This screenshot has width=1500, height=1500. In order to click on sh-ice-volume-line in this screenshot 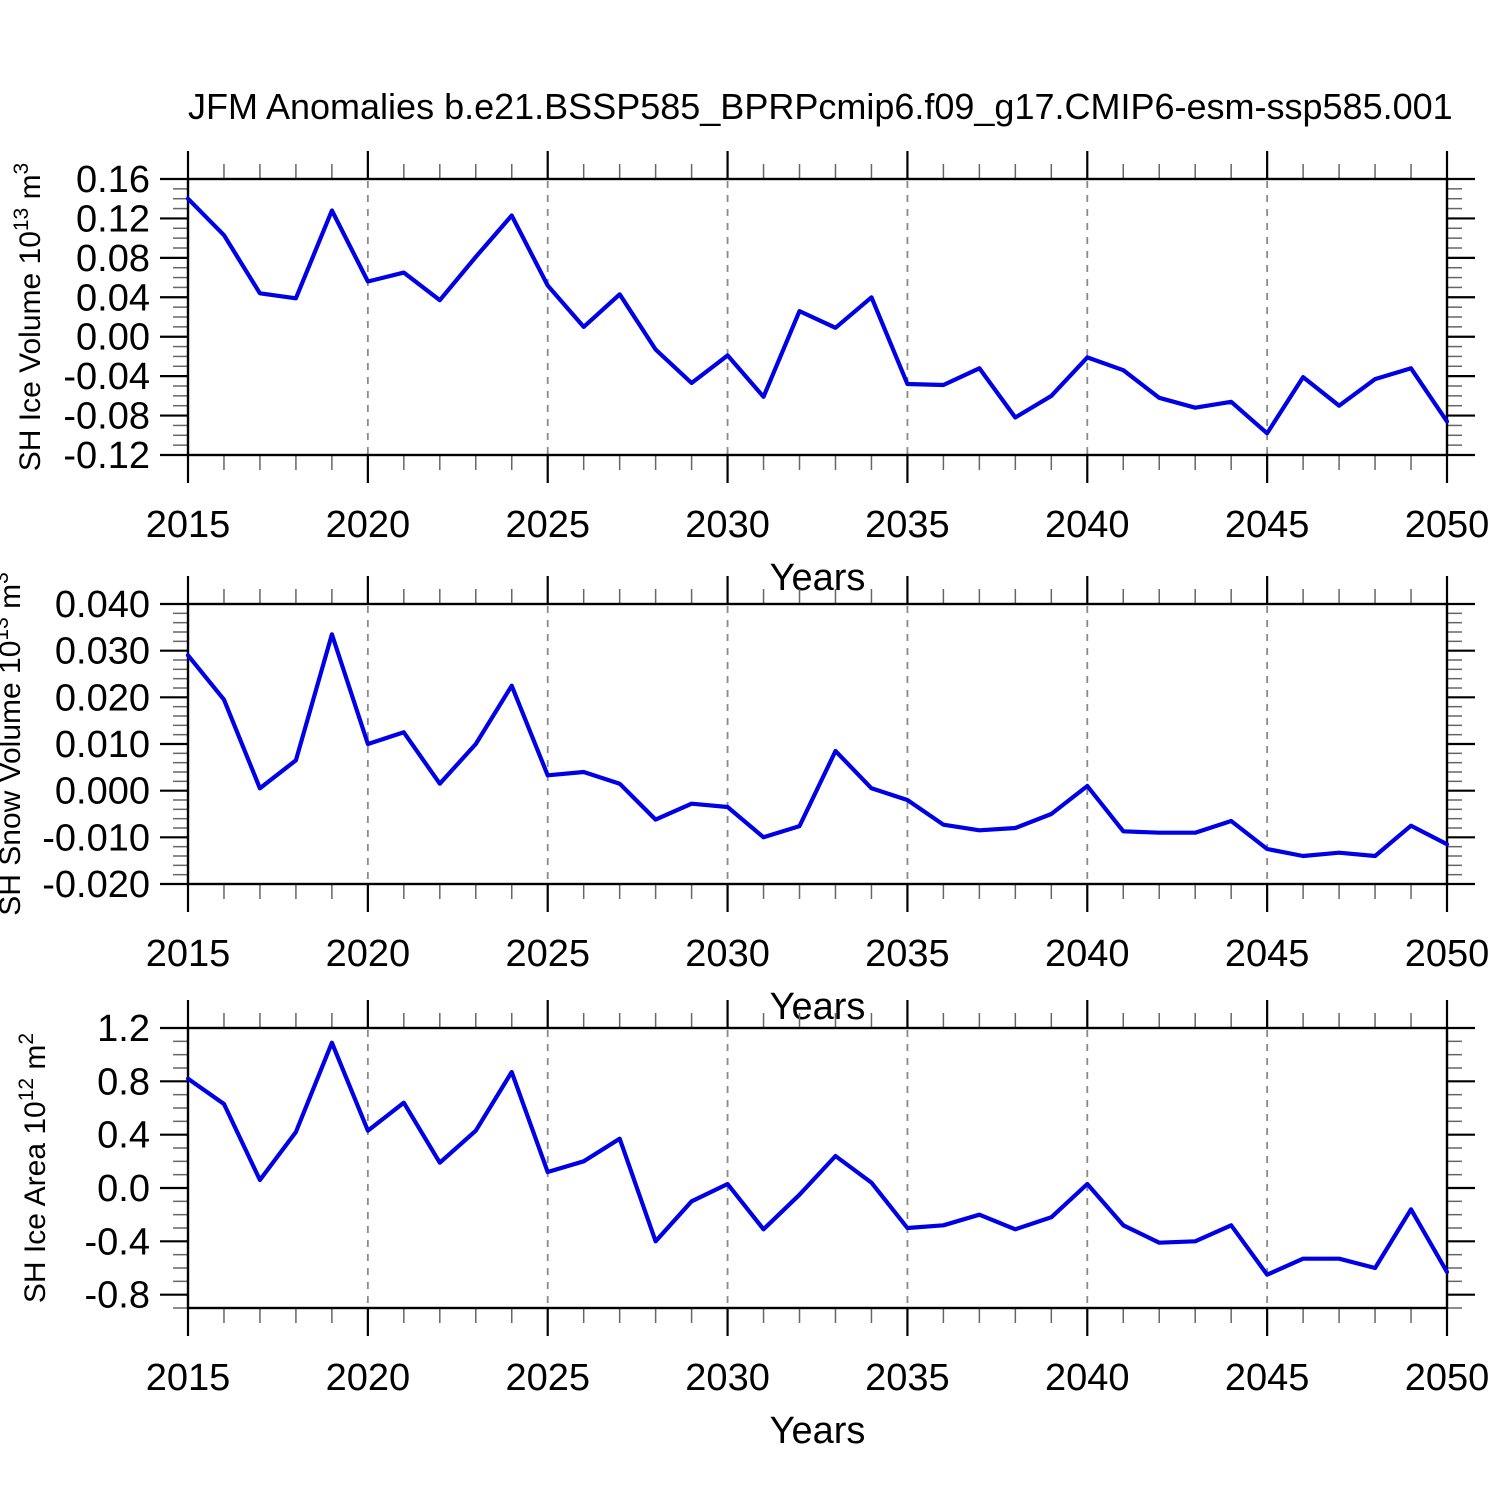, I will do `click(817, 316)`.